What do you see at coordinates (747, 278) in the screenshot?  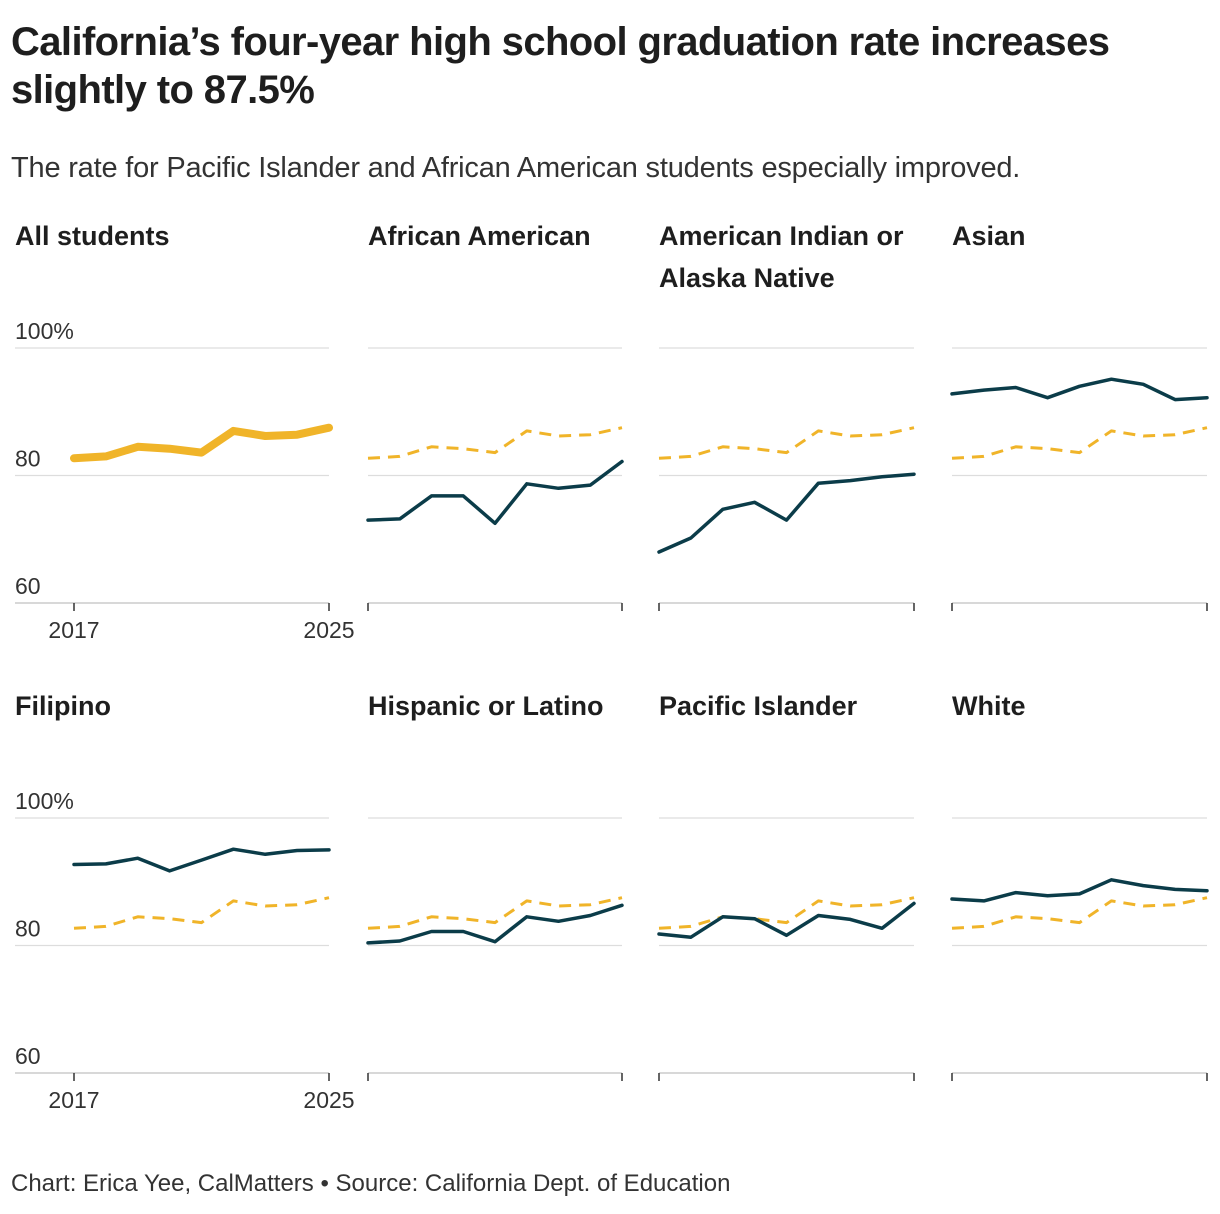 I see `panel-title-line: Alaska Native` at bounding box center [747, 278].